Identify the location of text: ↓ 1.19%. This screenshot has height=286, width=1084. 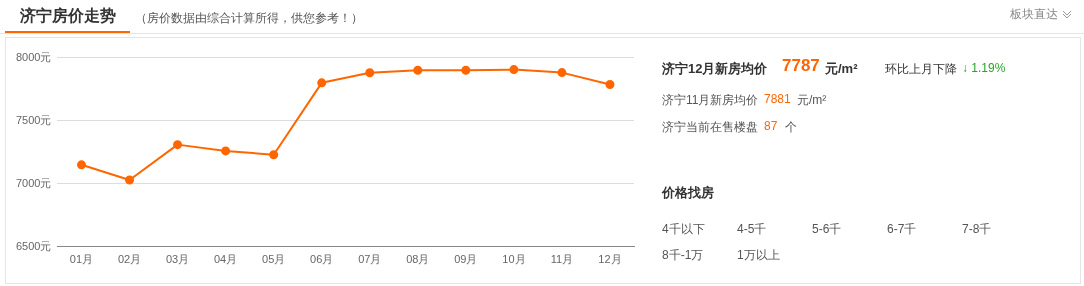
(984, 68).